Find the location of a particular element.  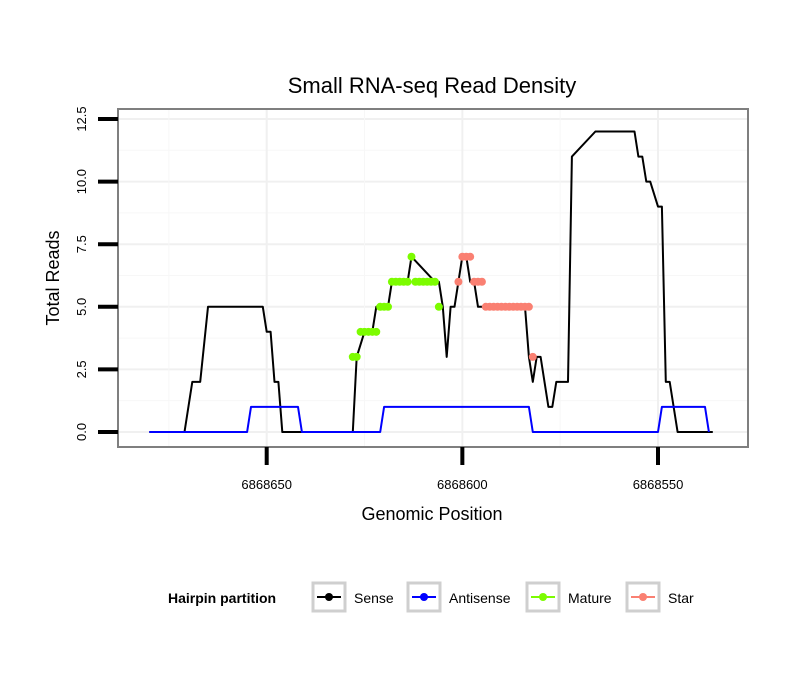

legend-label-mature: Mature is located at coordinates (590, 598).